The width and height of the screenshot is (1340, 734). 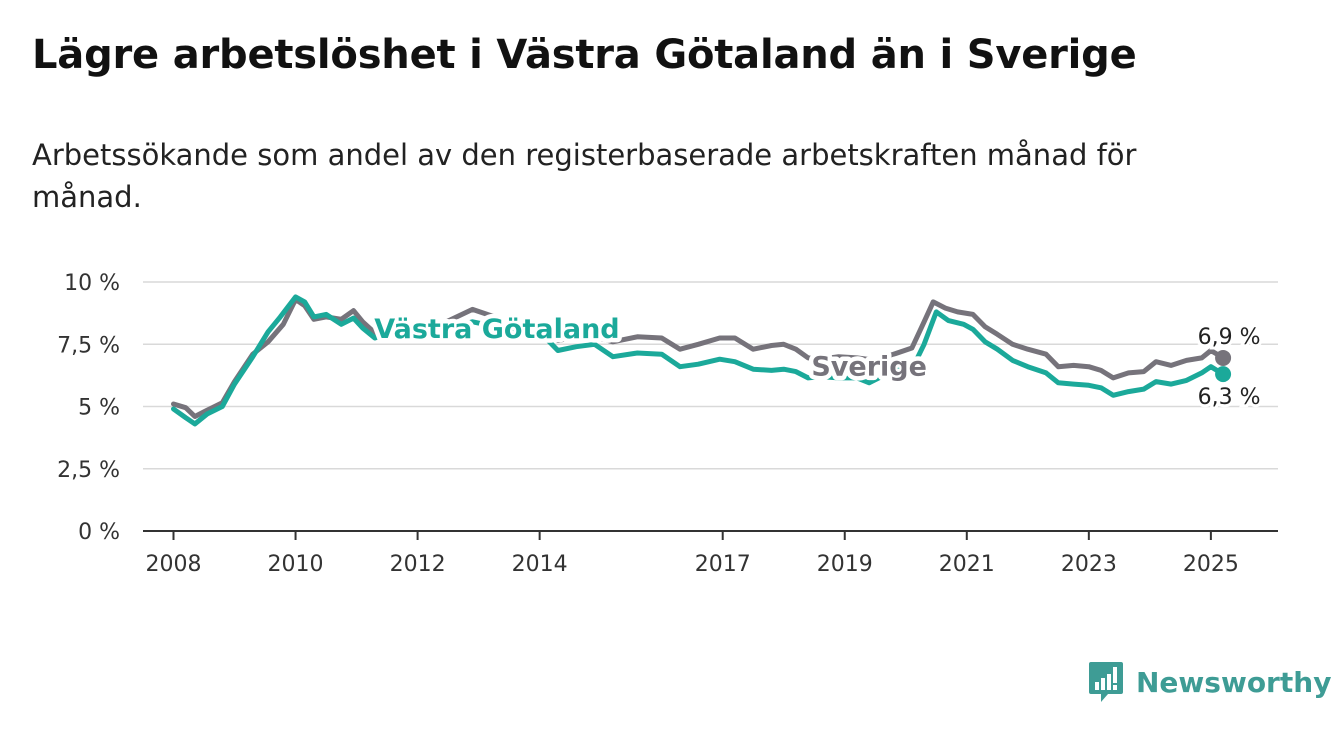 I want to click on y-tick-label: 10 %, so click(x=92, y=283).